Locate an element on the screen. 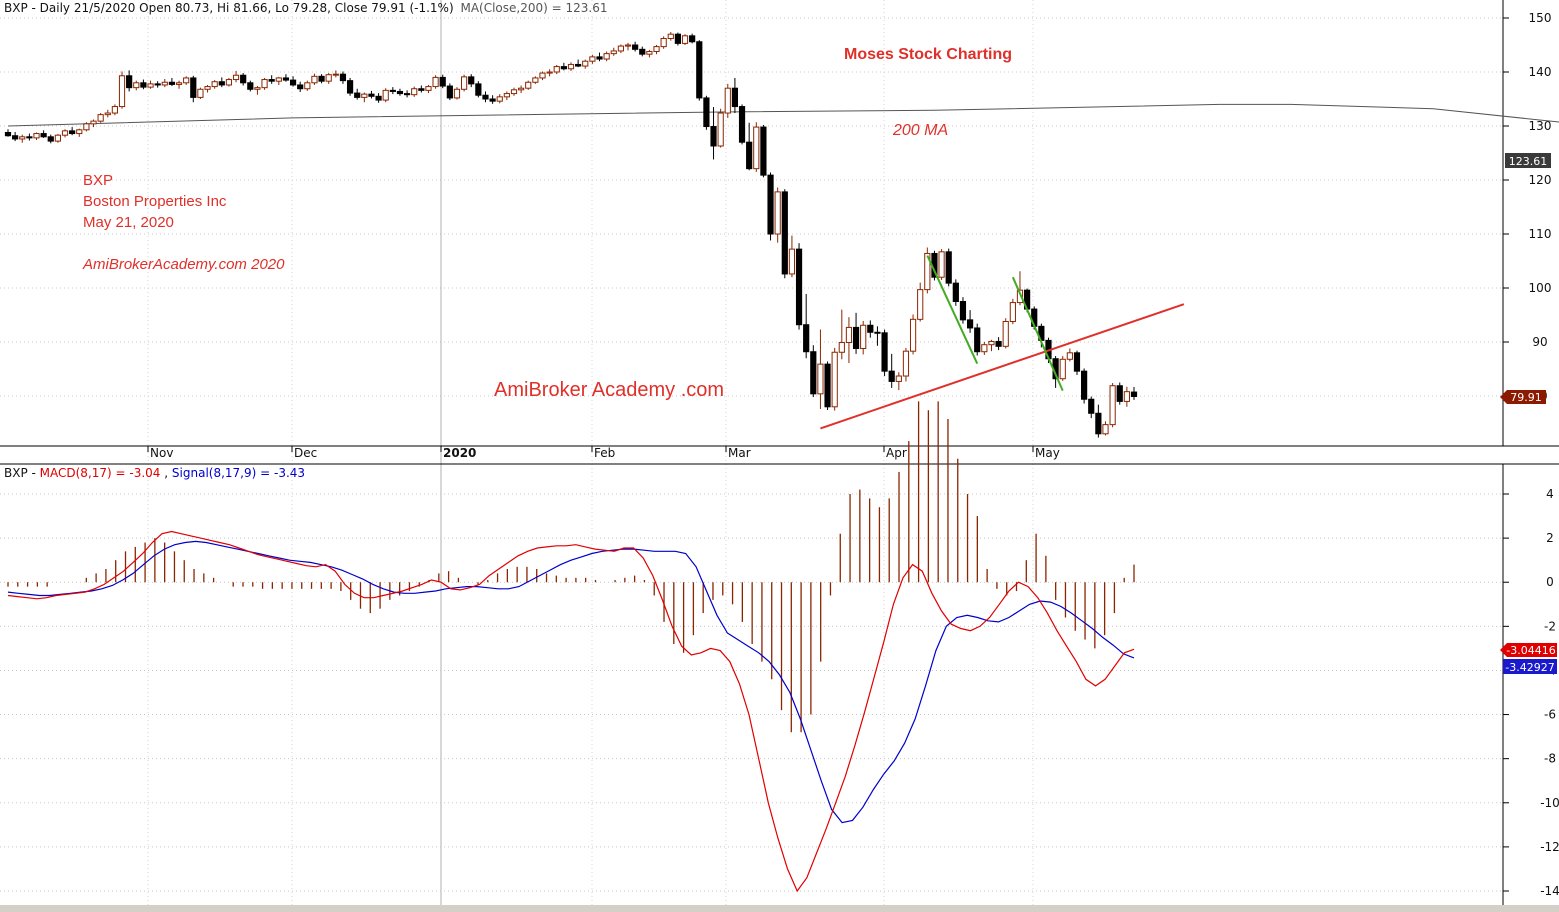 Image resolution: width=1559 pixels, height=912 pixels. red-trendline is located at coordinates (1002, 366).